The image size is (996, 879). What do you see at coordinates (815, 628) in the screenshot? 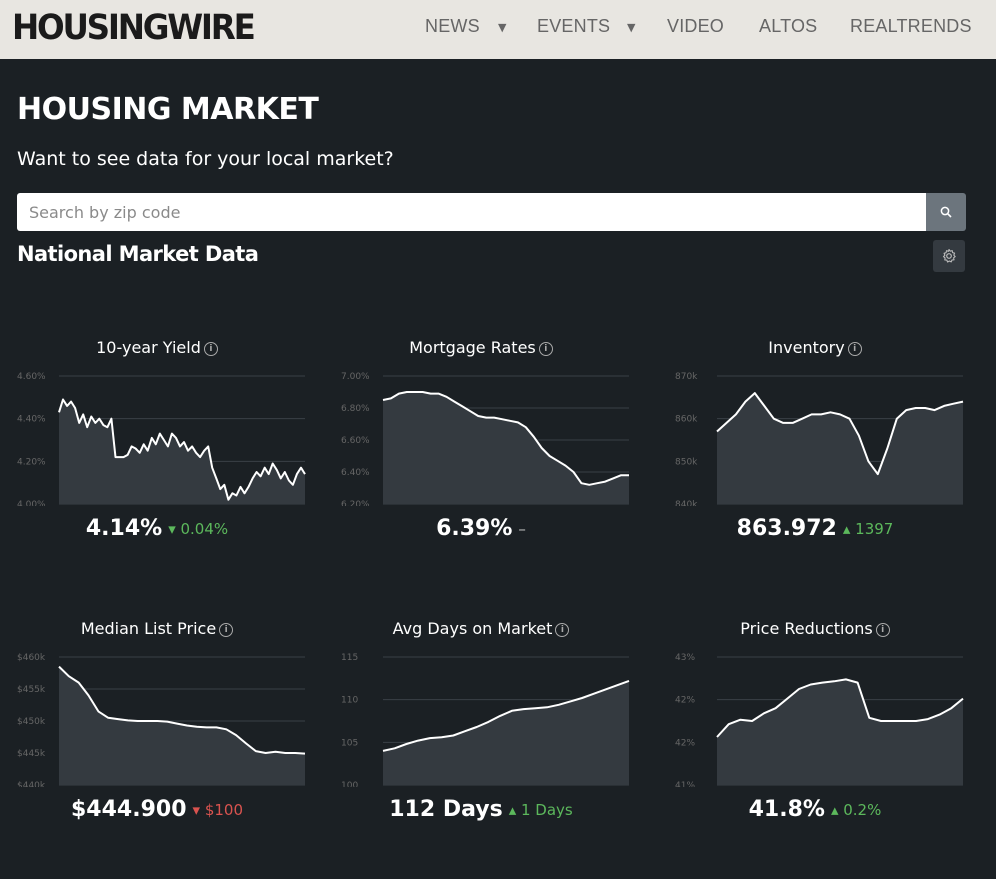
I see `card-title: Price Reductions i` at bounding box center [815, 628].